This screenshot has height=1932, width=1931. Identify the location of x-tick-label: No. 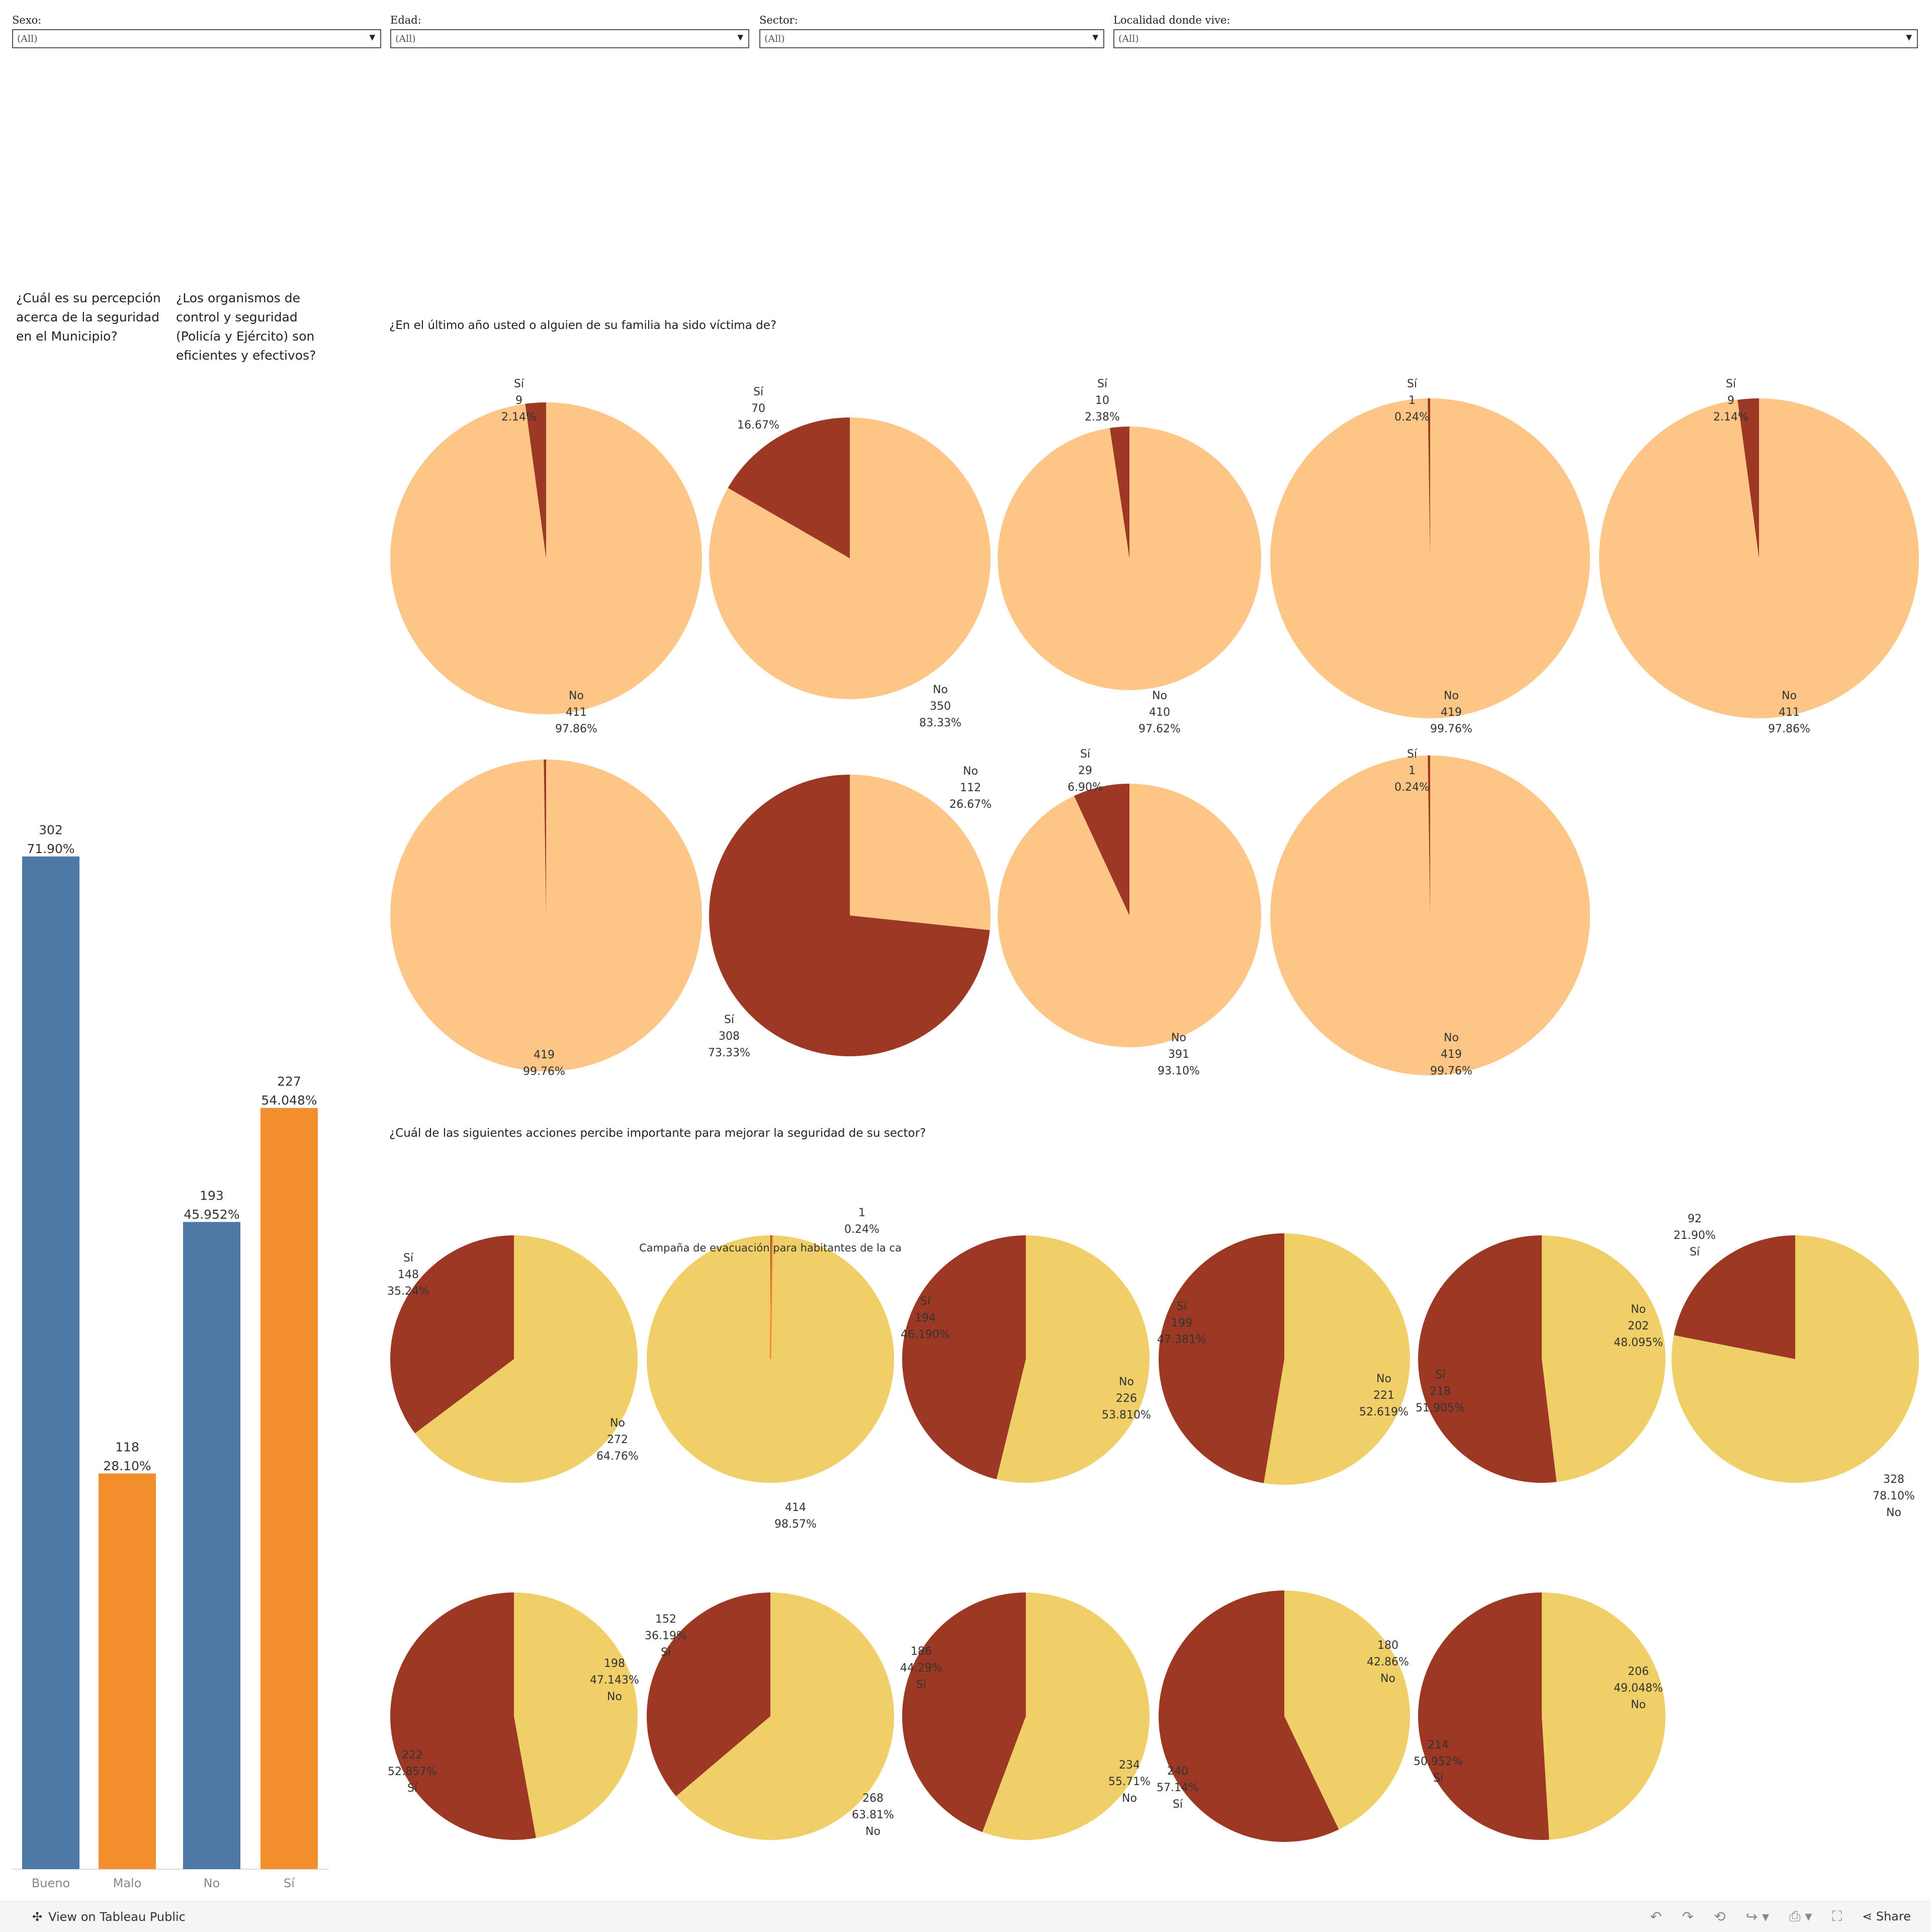
(212, 1883).